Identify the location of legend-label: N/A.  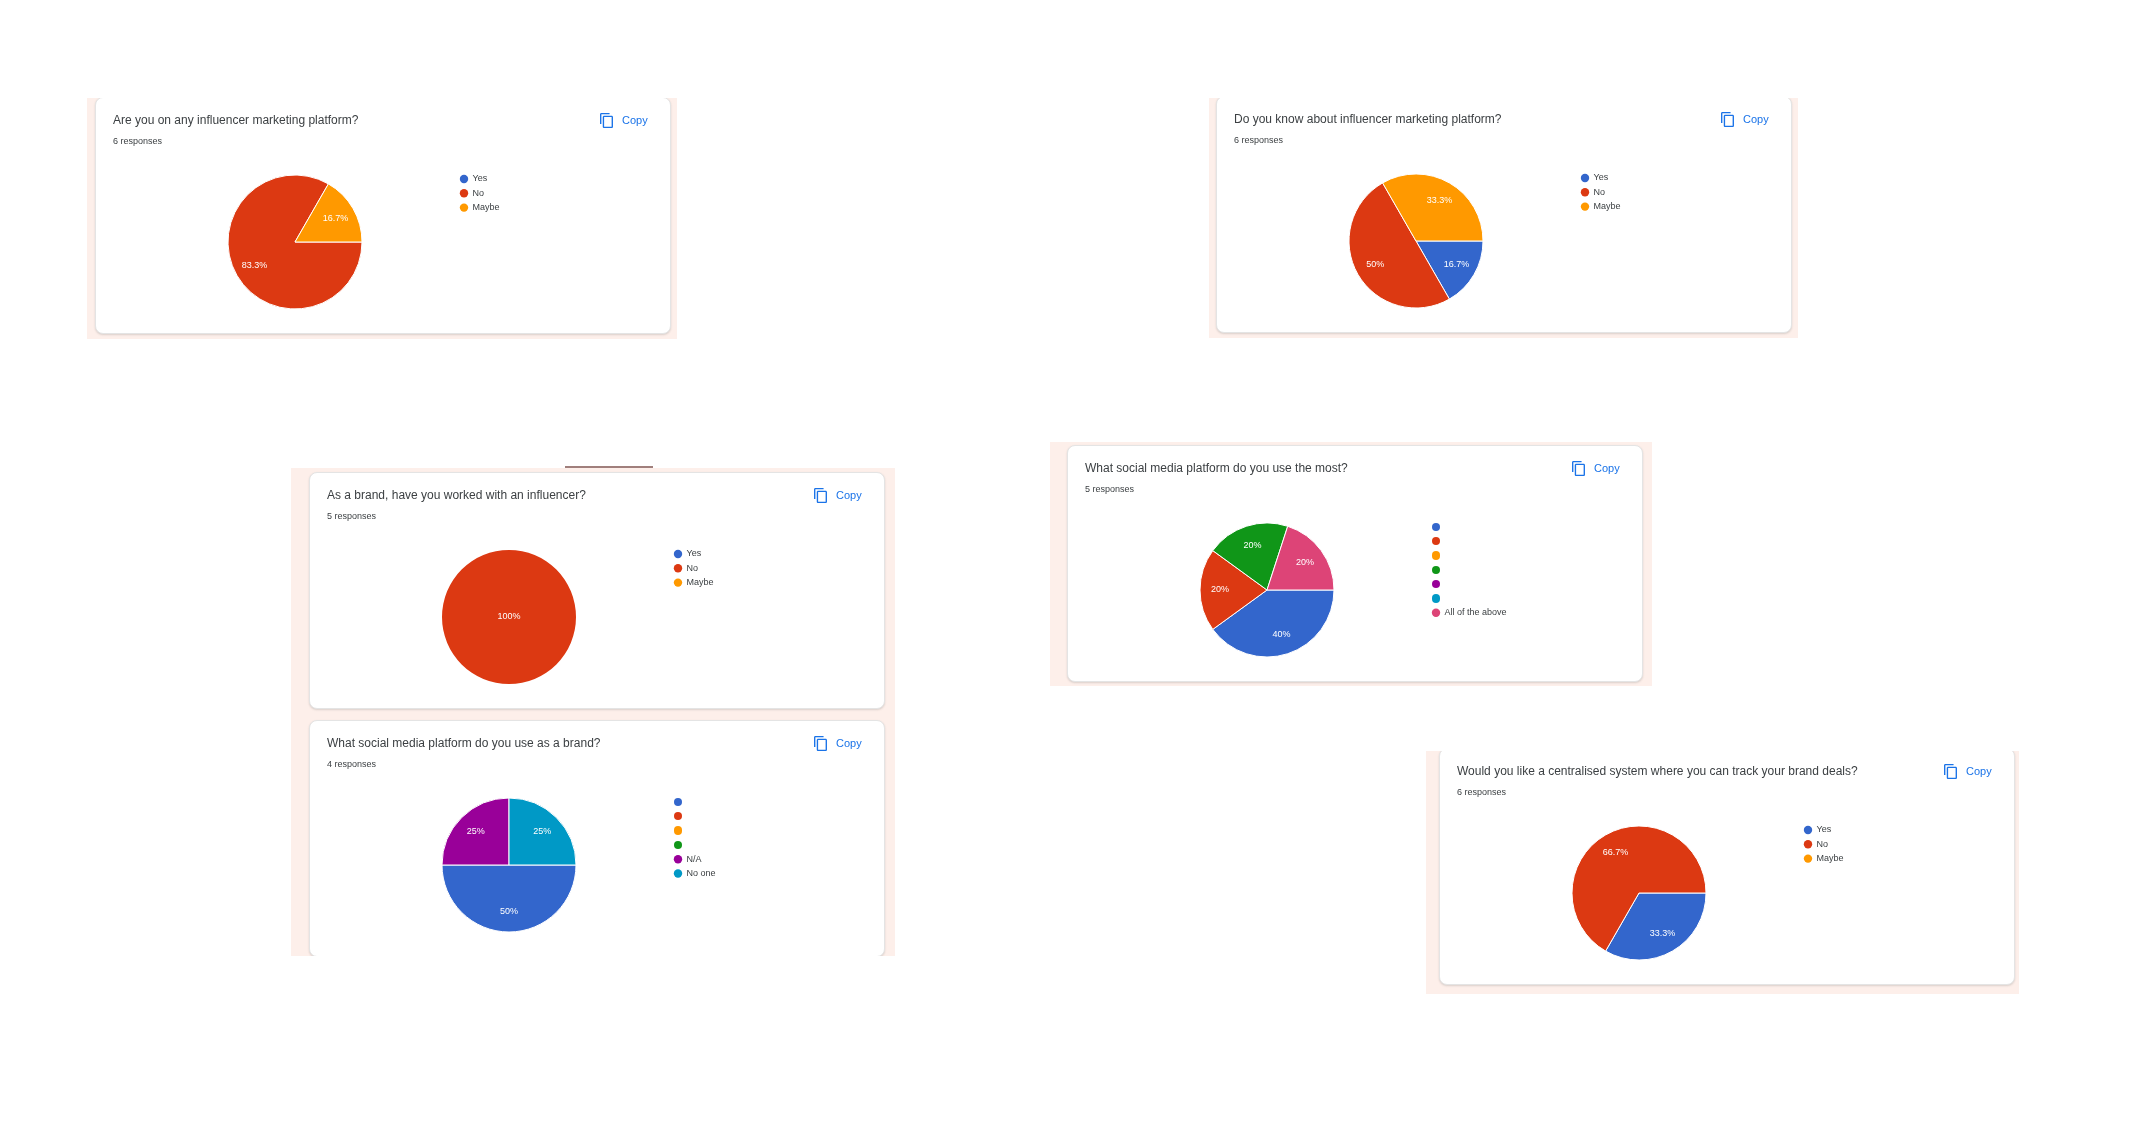
(694, 858).